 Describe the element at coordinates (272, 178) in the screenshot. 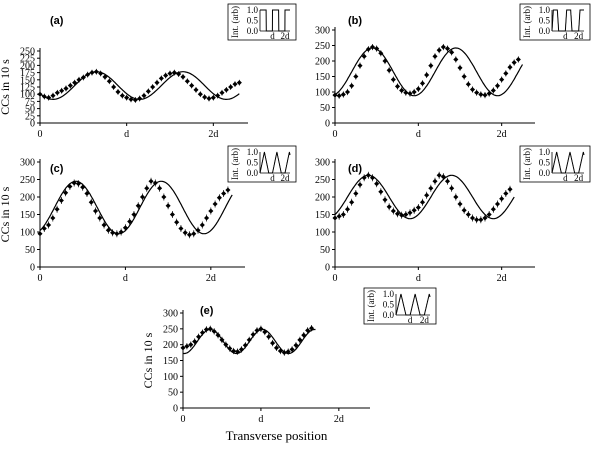

I see `inset-x-tick-label: d` at that location.